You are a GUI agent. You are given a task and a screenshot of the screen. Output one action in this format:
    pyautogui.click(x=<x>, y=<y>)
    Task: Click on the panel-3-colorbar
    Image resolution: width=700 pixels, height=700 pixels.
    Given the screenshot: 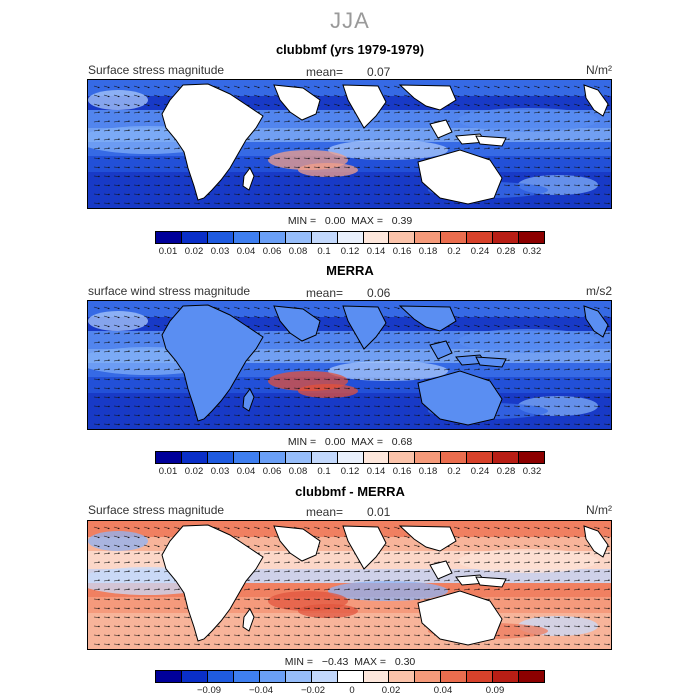 What is the action you would take?
    pyautogui.click(x=350, y=676)
    